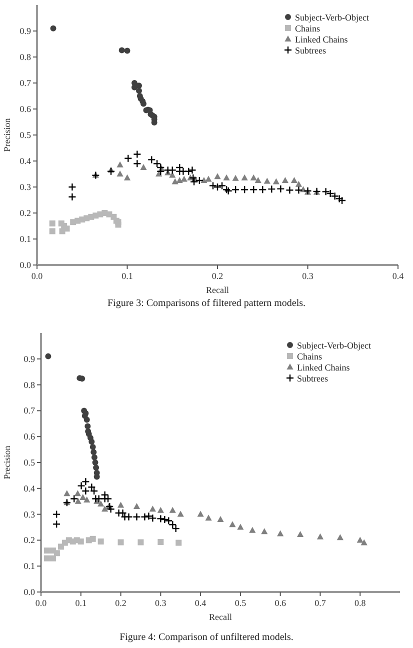 The width and height of the screenshot is (413, 648). What do you see at coordinates (206, 303) in the screenshot?
I see `caption: Figure 3: Comparisons of filtered pattern models.` at bounding box center [206, 303].